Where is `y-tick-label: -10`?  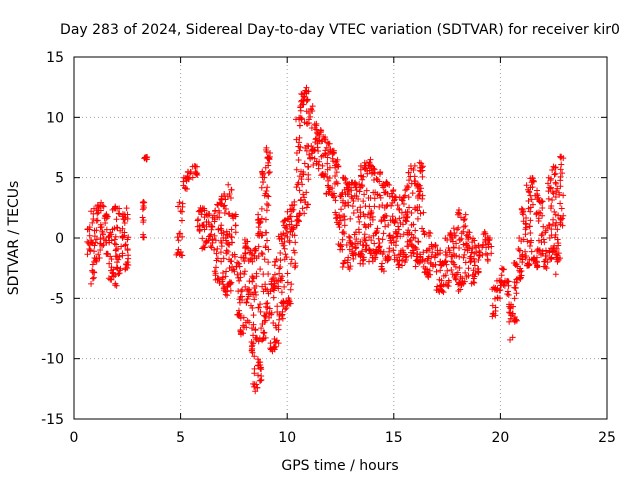
y-tick-label: -10 is located at coordinates (52, 360).